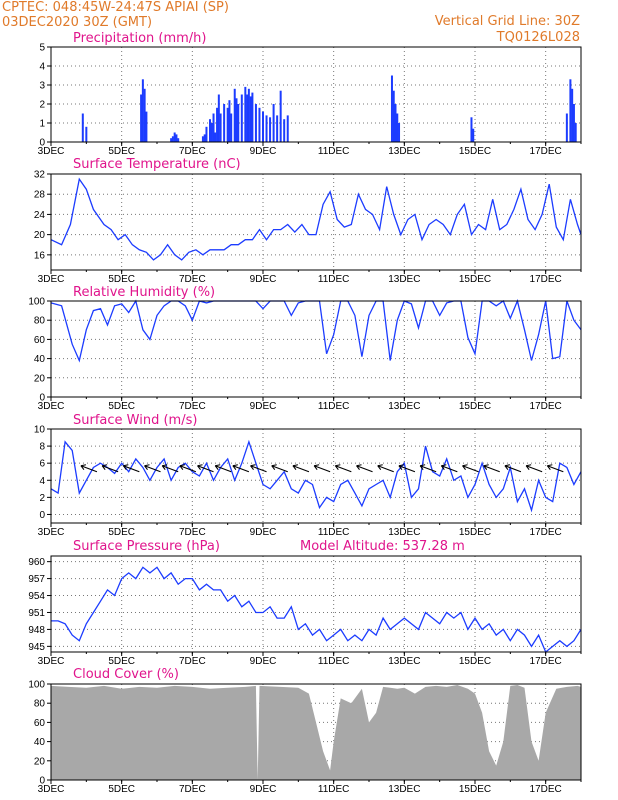 The image size is (618, 800). Describe the element at coordinates (42, 86) in the screenshot. I see `y-tick-label: 3` at that location.